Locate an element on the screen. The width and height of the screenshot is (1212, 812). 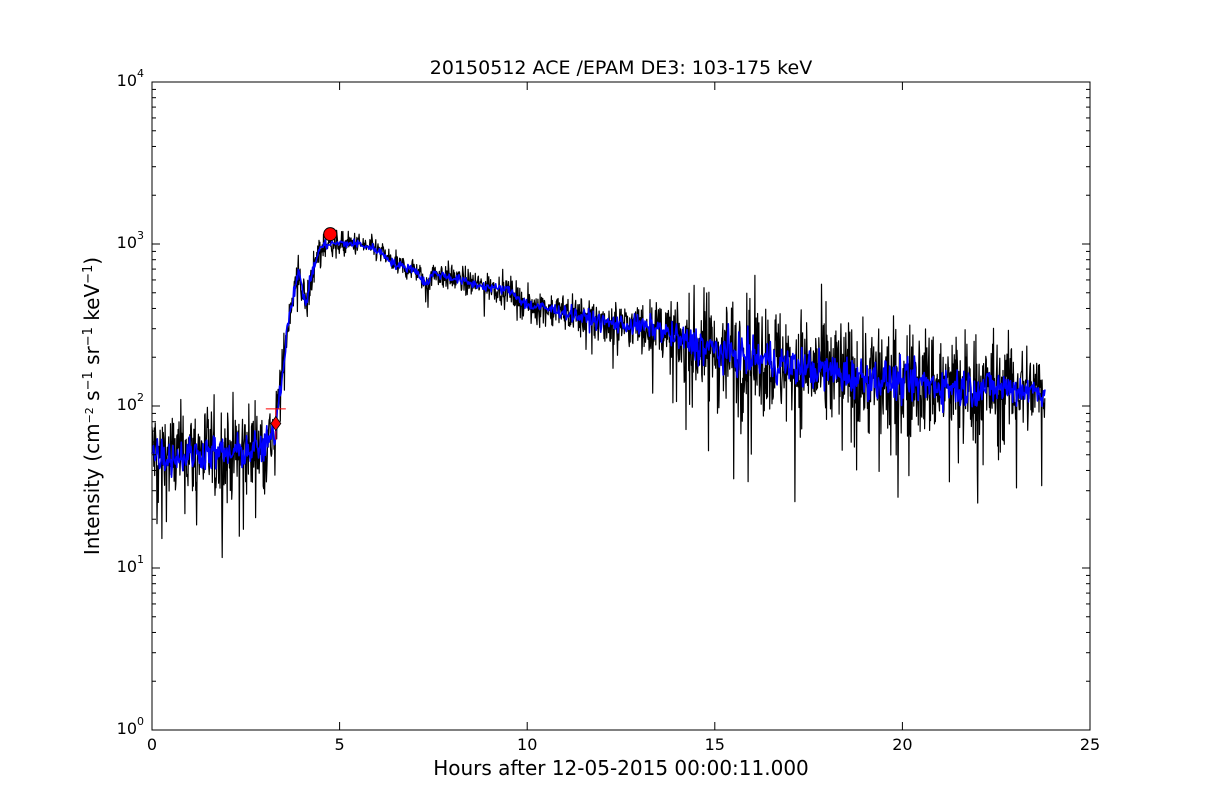
y-tick-label: 10⁴ is located at coordinates (130, 78).